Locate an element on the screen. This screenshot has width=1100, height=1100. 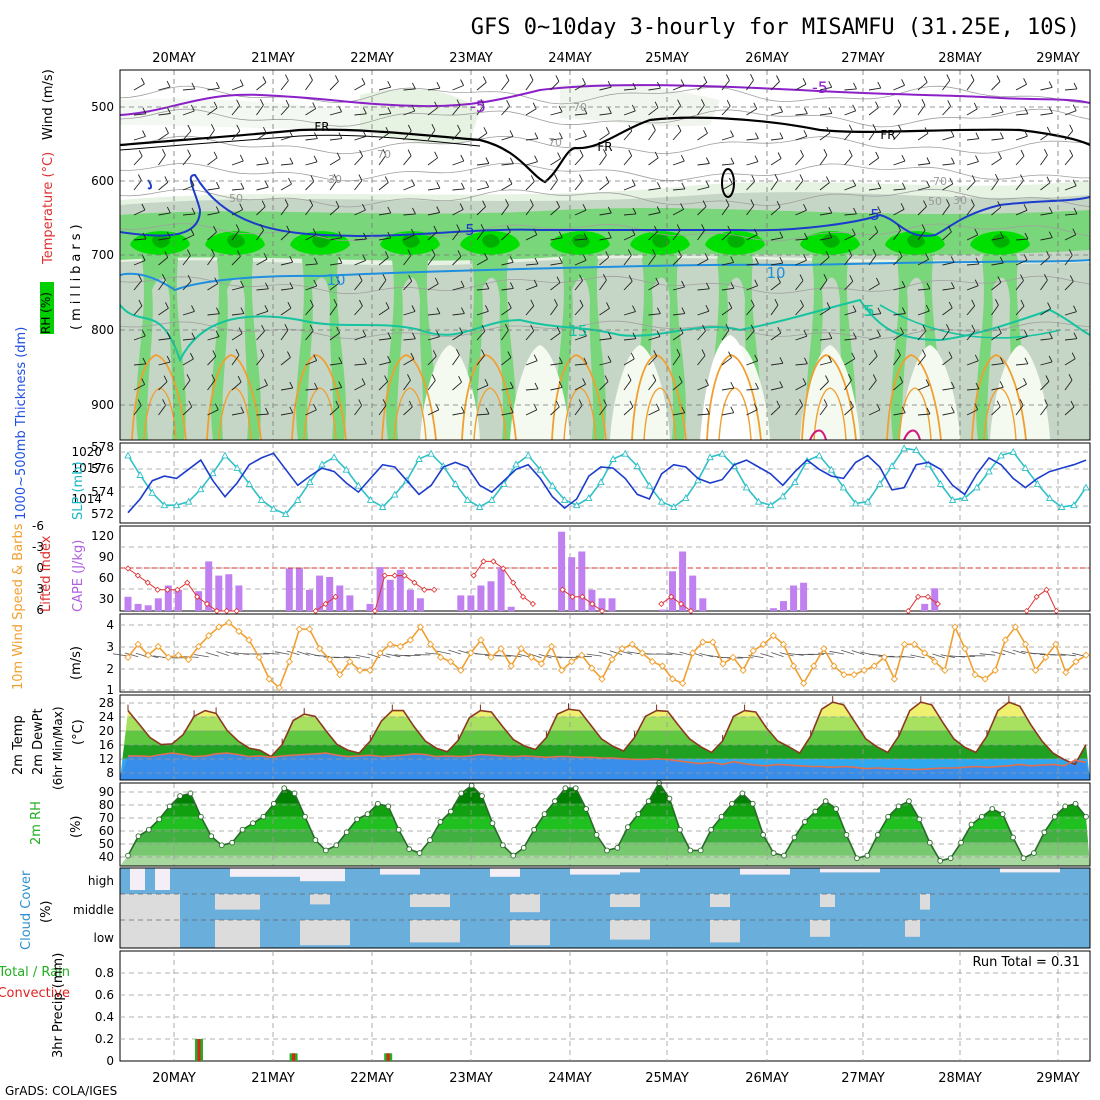
axis-tick-label: 28 is located at coordinates (106, 703).